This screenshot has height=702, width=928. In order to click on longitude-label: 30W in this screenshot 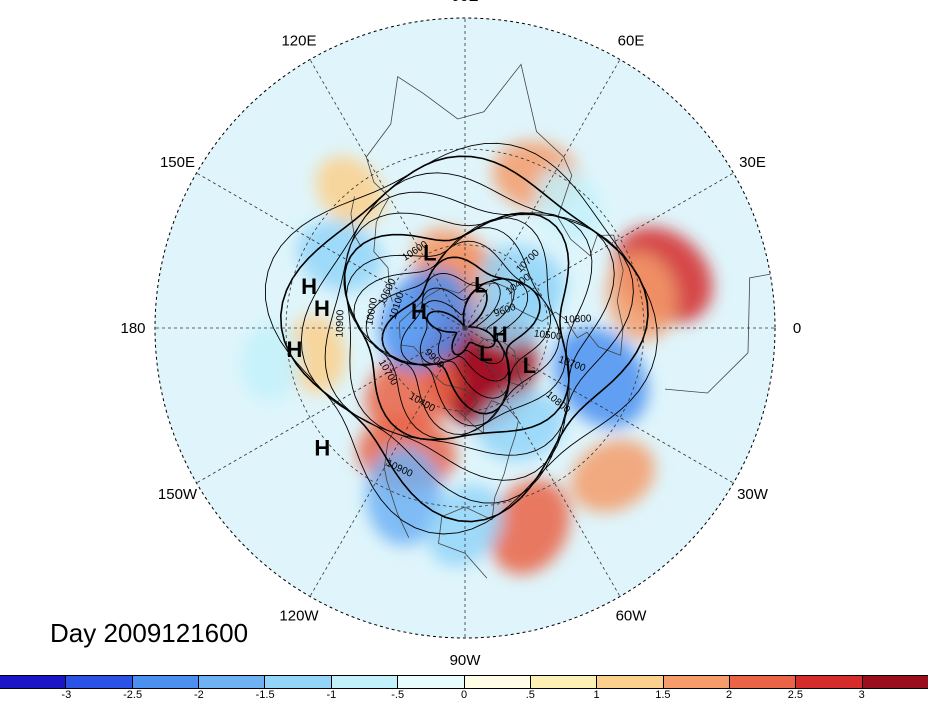, I will do `click(753, 494)`.